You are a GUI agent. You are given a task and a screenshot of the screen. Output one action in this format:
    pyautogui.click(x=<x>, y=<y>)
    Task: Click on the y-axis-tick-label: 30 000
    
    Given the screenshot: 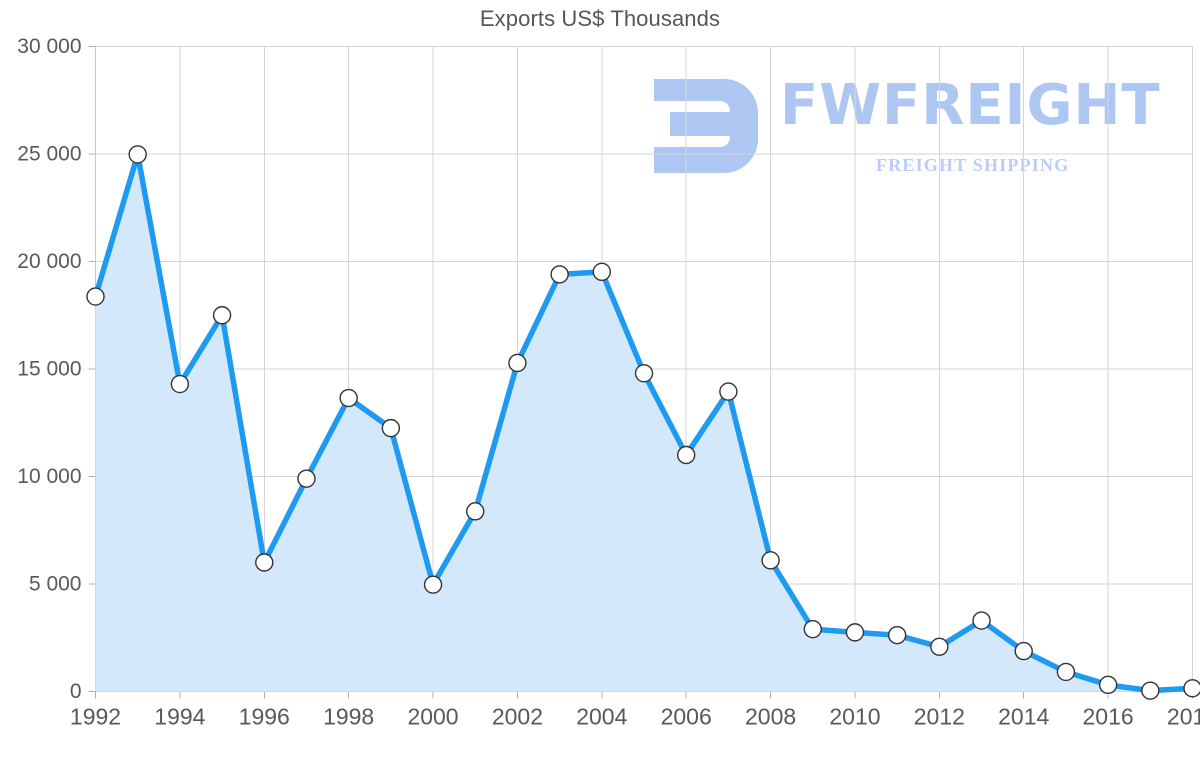 What is the action you would take?
    pyautogui.click(x=49, y=46)
    